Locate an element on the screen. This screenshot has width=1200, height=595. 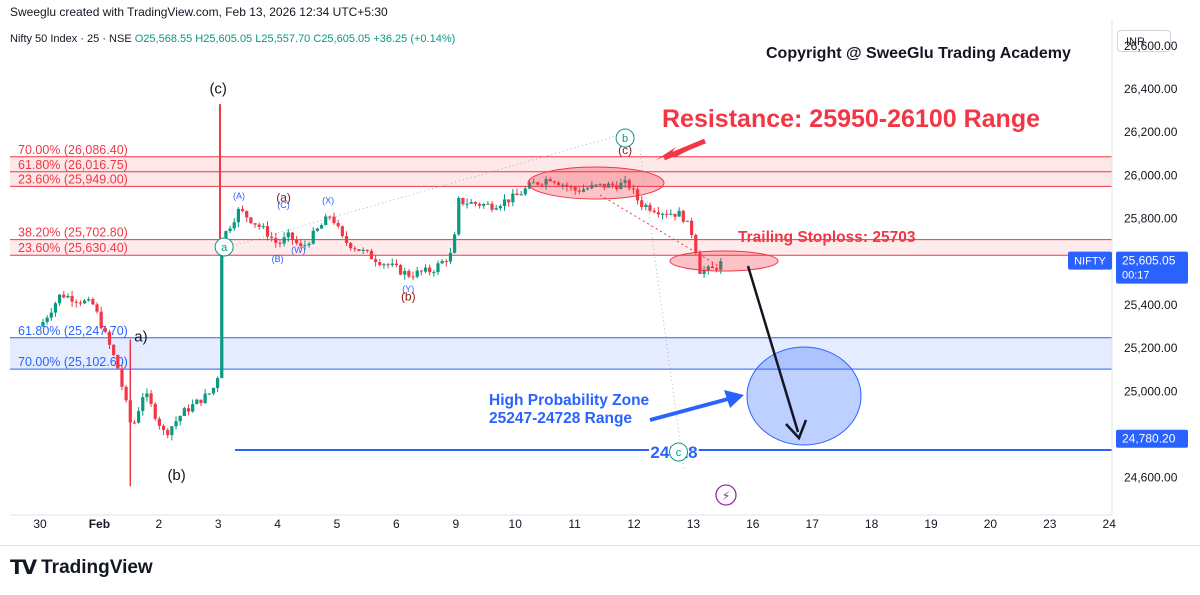
target-price-tag is located at coordinates (1152, 438).